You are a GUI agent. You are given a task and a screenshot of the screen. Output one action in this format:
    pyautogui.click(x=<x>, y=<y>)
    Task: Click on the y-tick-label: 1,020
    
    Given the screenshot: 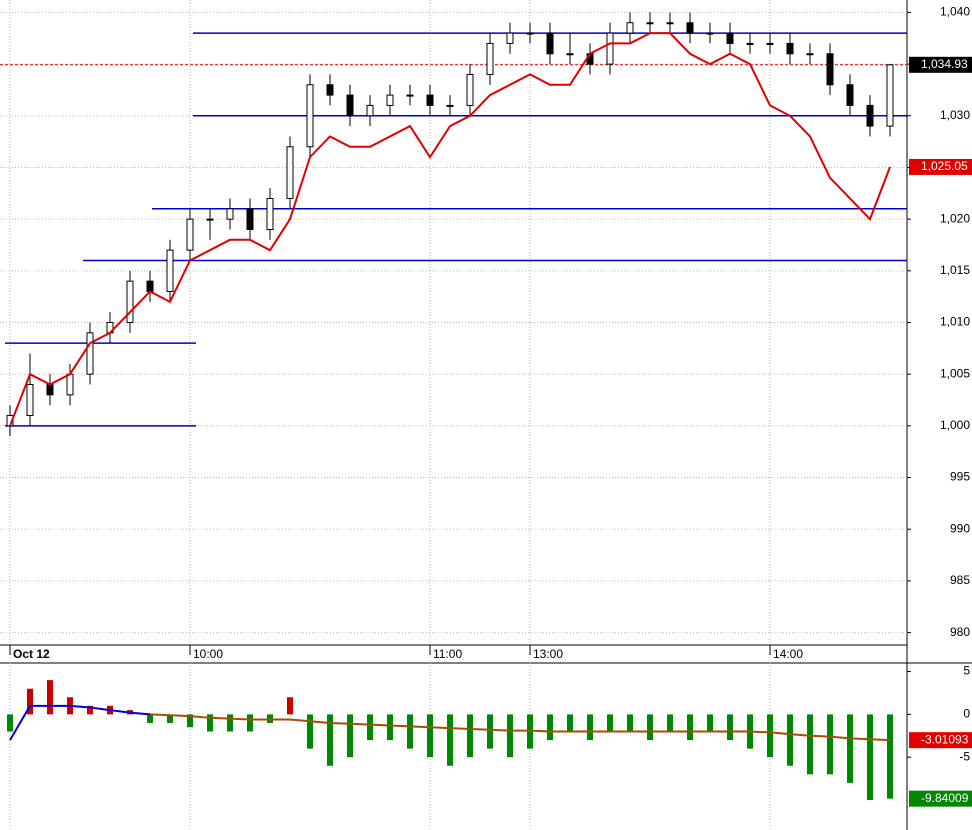 What is the action you would take?
    pyautogui.click(x=955, y=218)
    